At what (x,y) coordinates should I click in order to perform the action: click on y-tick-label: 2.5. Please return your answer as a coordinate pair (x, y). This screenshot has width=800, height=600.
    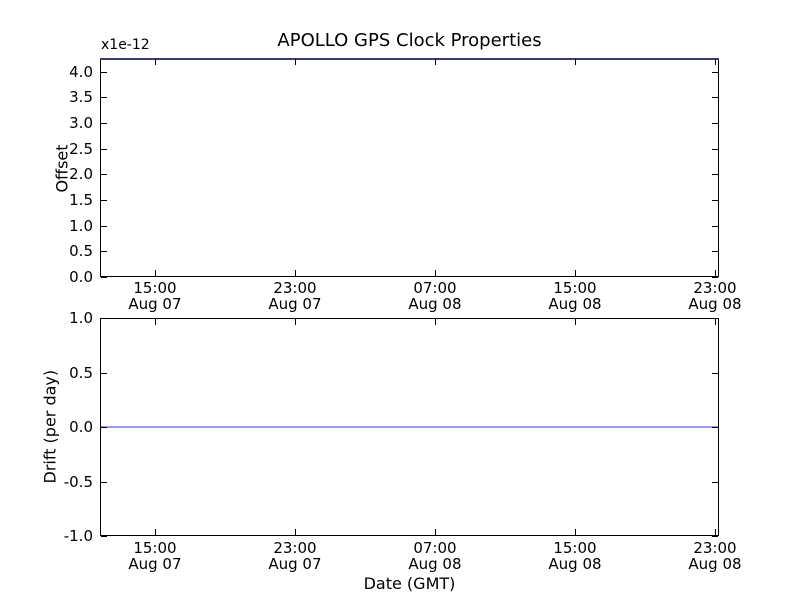
    Looking at the image, I should click on (81, 148).